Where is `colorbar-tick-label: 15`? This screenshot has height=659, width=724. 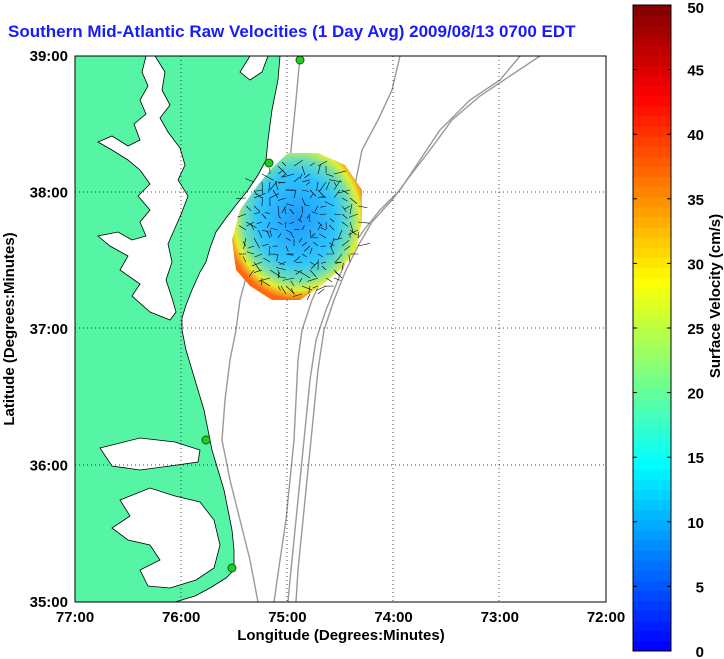 colorbar-tick-label: 15 is located at coordinates (695, 458).